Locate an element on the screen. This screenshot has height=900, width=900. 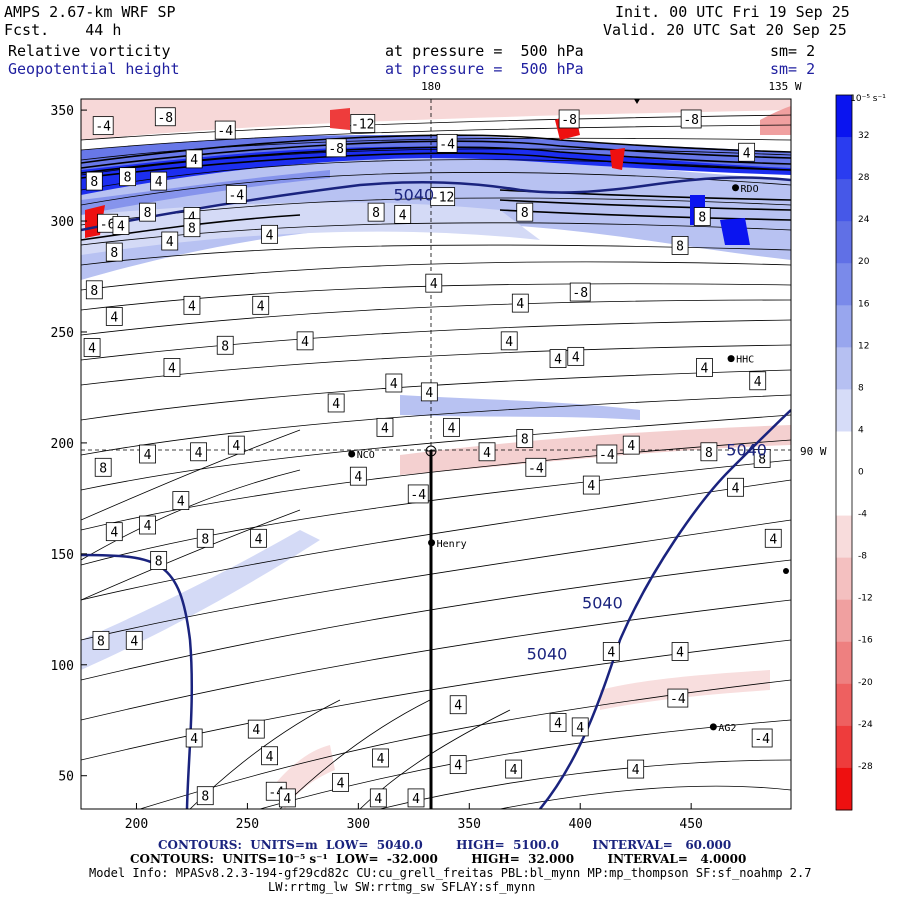
colorbar-tick-label: -12 is located at coordinates (865, 599).